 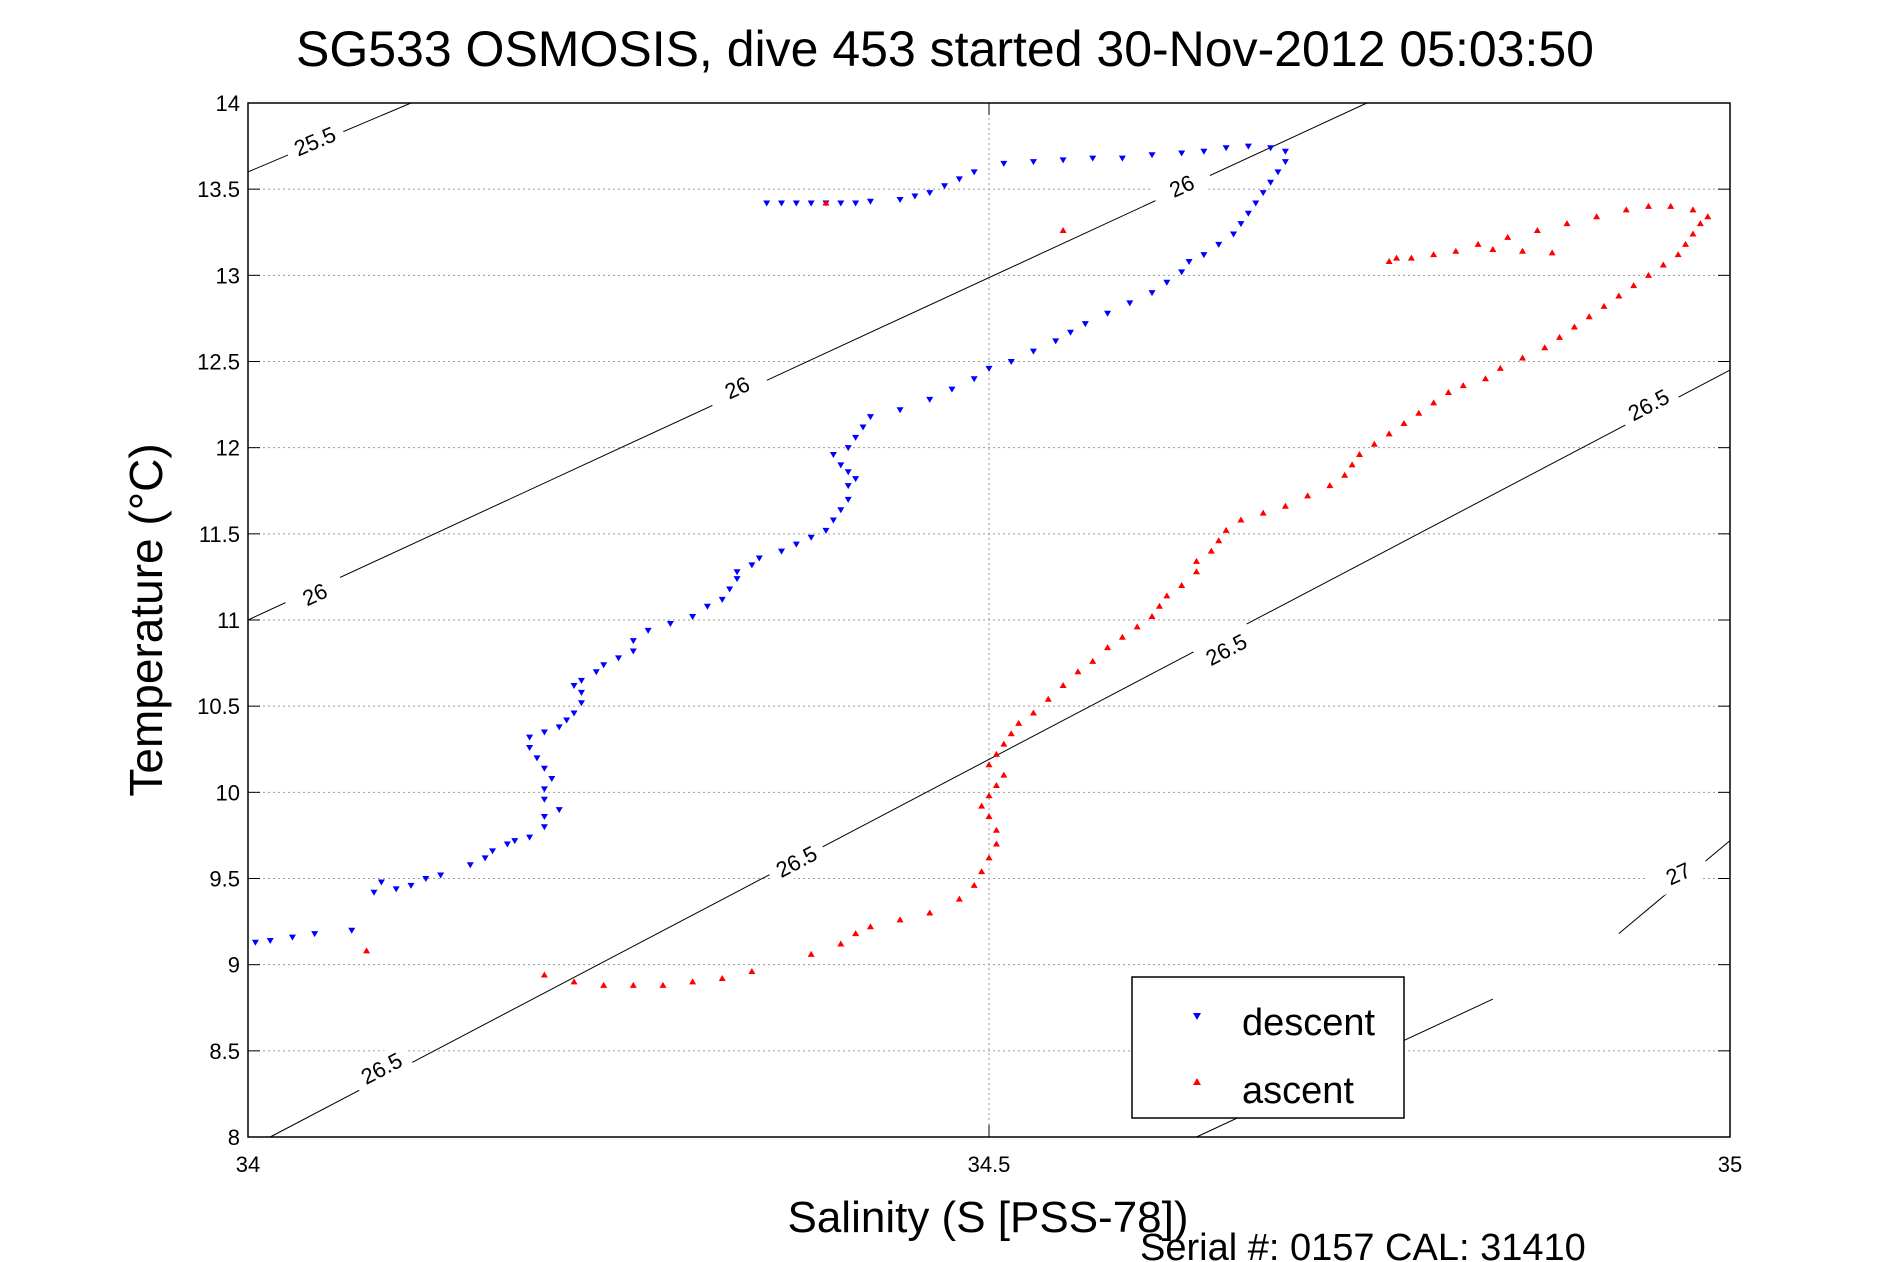 I want to click on legend-descent-marker, so click(x=1197, y=1016).